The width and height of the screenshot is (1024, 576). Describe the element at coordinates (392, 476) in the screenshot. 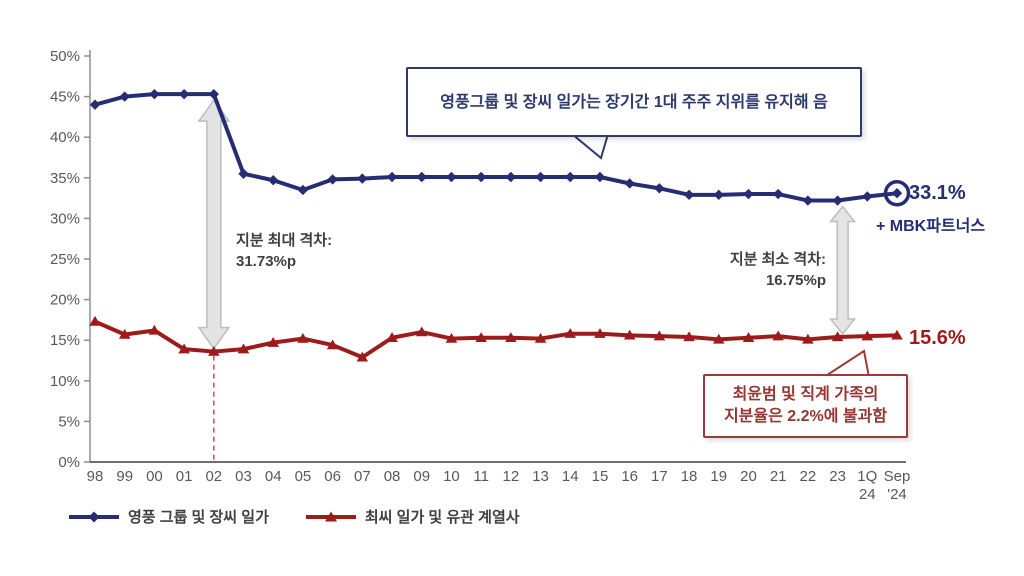

I see `svg-text: 08` at that location.